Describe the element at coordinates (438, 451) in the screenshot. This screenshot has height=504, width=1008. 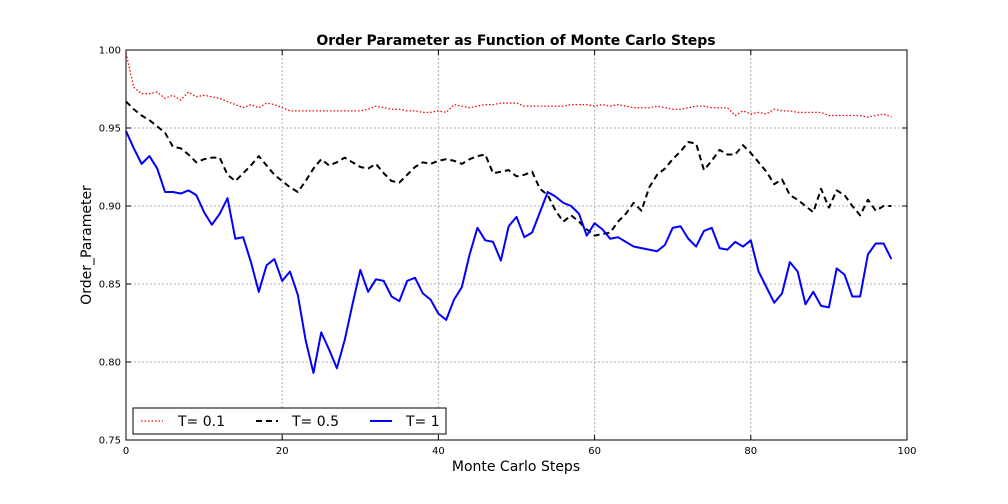
I see `x-tick-label: 40` at that location.